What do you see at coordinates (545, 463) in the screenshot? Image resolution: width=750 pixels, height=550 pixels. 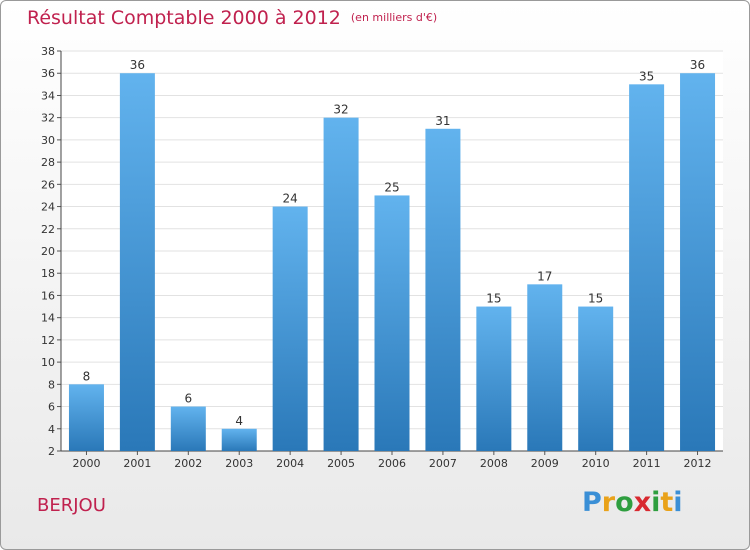 I see `x-tick-label: 2009` at bounding box center [545, 463].